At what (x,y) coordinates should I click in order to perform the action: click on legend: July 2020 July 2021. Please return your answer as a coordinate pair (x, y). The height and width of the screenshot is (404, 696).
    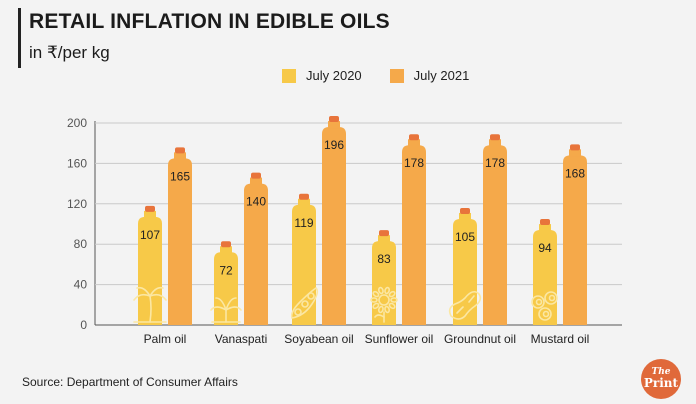
    Looking at the image, I should click on (389, 75).